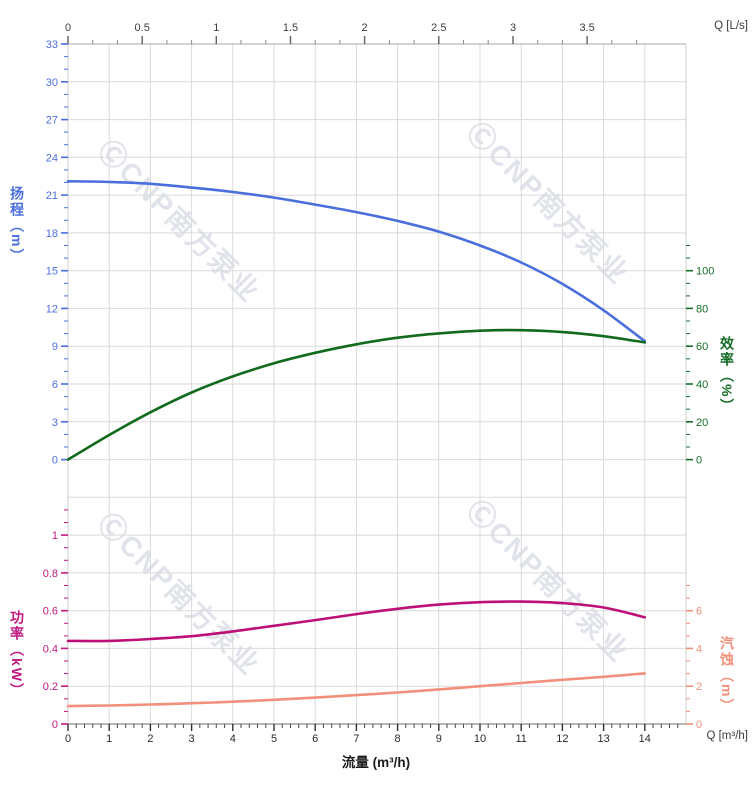 This screenshot has height=797, width=752. Describe the element at coordinates (439, 739) in the screenshot. I see `bottom-axis-tick-label: 9` at that location.